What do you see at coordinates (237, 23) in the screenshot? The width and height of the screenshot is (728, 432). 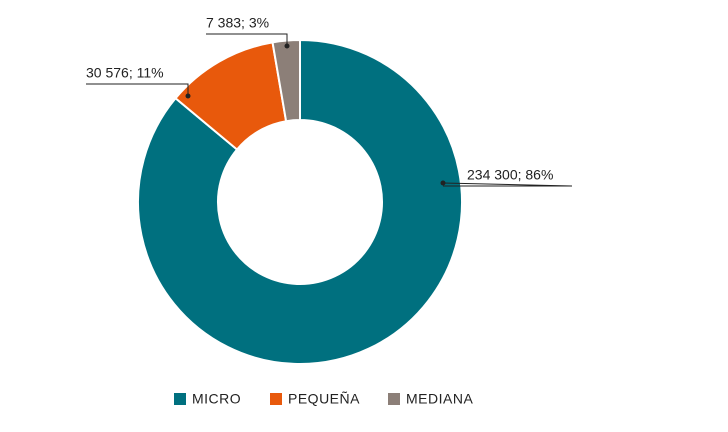 I see `data-label: 7 383; 3%` at bounding box center [237, 23].